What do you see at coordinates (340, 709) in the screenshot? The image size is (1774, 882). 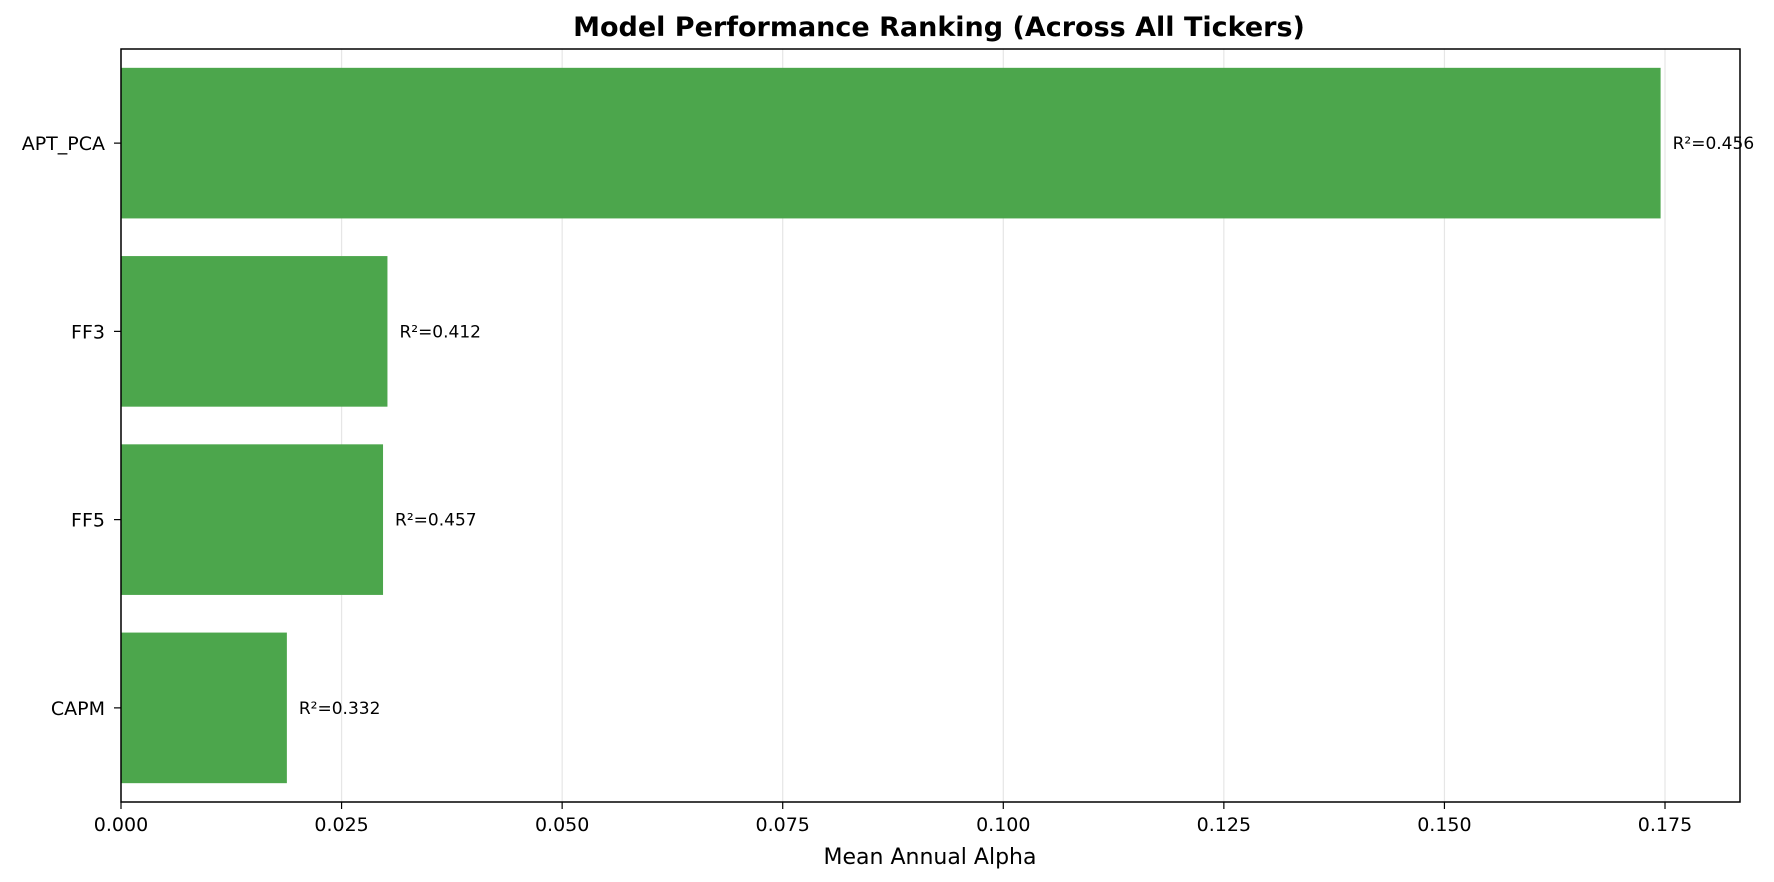 I see `bar-data-label: R²=0.332` at bounding box center [340, 709].